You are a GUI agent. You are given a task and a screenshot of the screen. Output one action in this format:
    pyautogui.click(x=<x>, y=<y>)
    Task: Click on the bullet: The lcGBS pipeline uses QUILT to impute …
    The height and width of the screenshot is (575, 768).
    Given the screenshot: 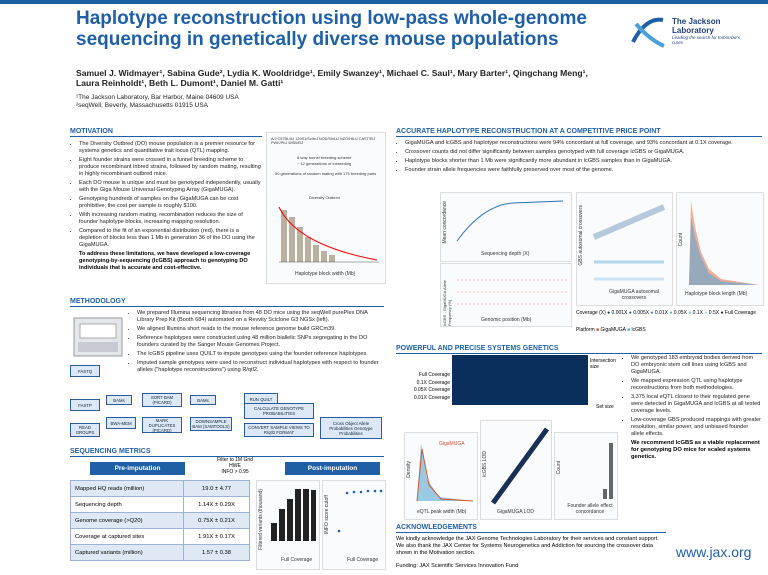 What is the action you would take?
    pyautogui.click(x=260, y=354)
    